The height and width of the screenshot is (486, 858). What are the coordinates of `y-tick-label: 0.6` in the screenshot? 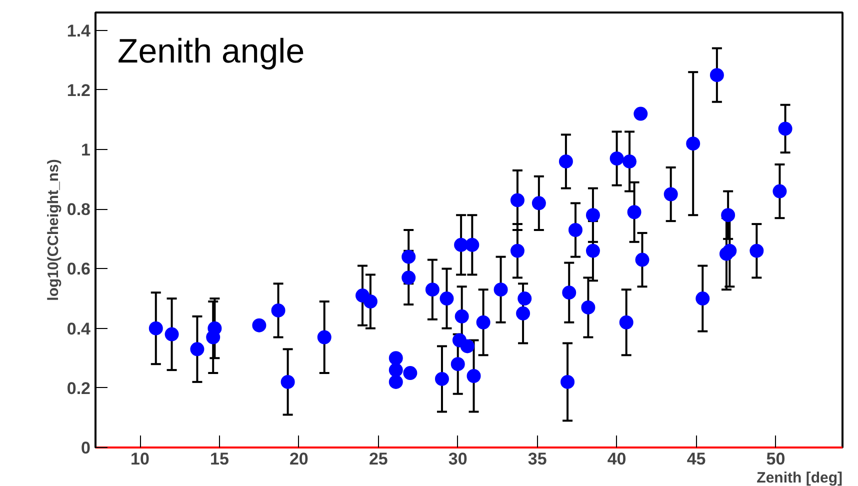 It's located at (78, 269).